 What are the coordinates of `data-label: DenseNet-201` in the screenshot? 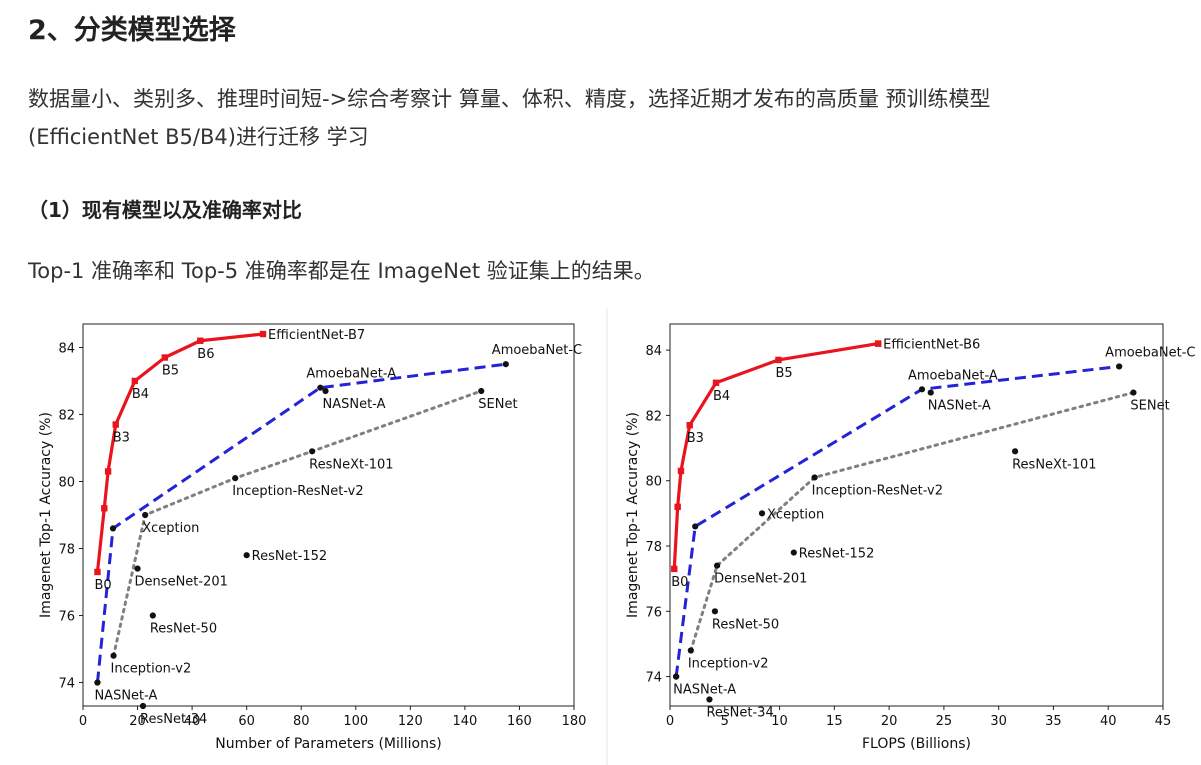 It's located at (181, 582).